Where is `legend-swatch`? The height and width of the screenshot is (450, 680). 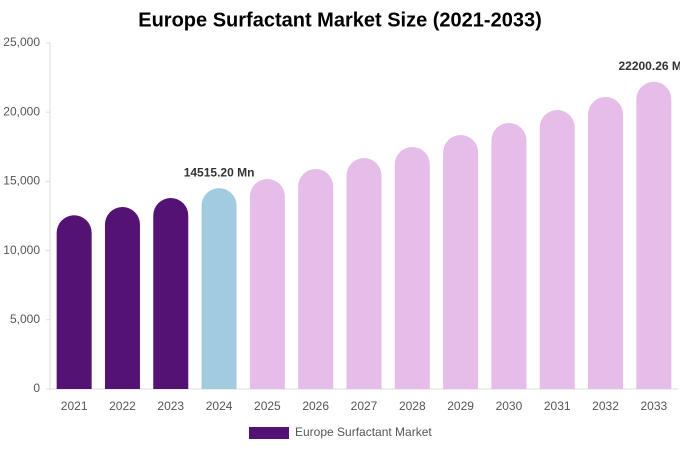 legend-swatch is located at coordinates (269, 433).